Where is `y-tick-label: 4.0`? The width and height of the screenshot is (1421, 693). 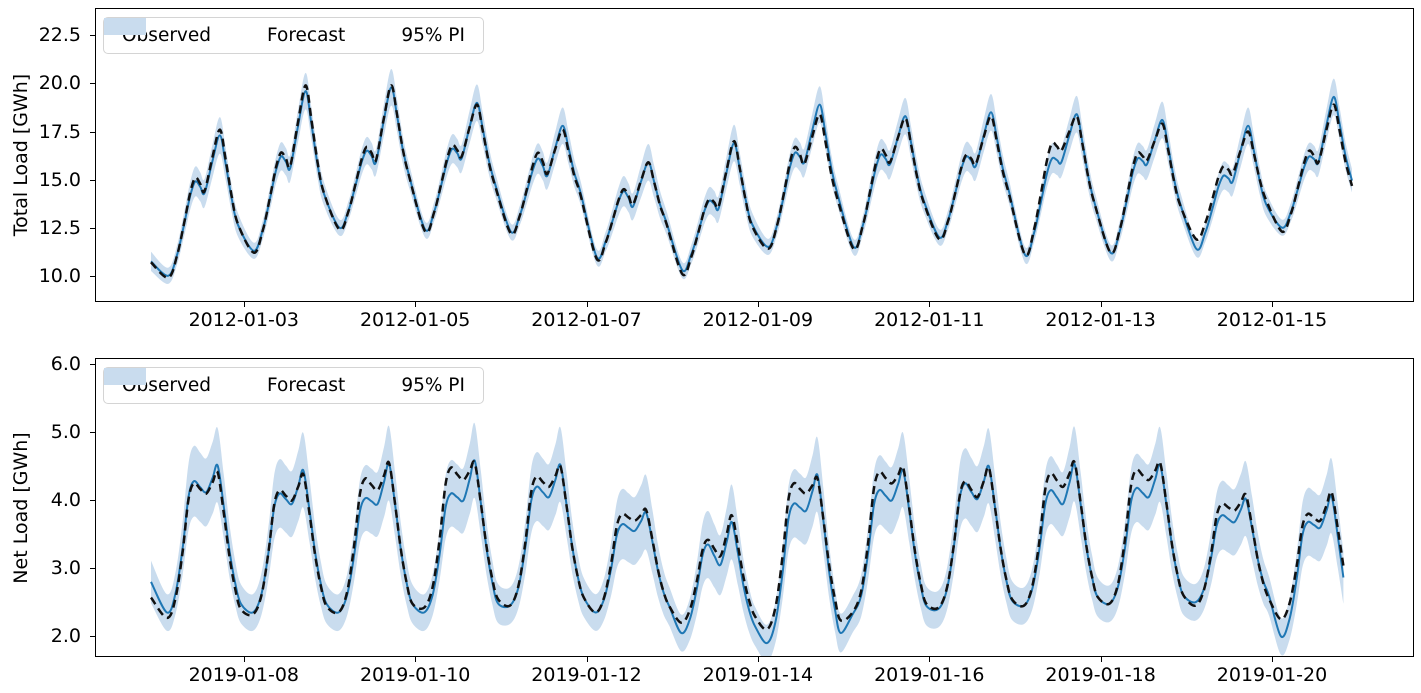 y-tick-label: 4.0 is located at coordinates (65, 500).